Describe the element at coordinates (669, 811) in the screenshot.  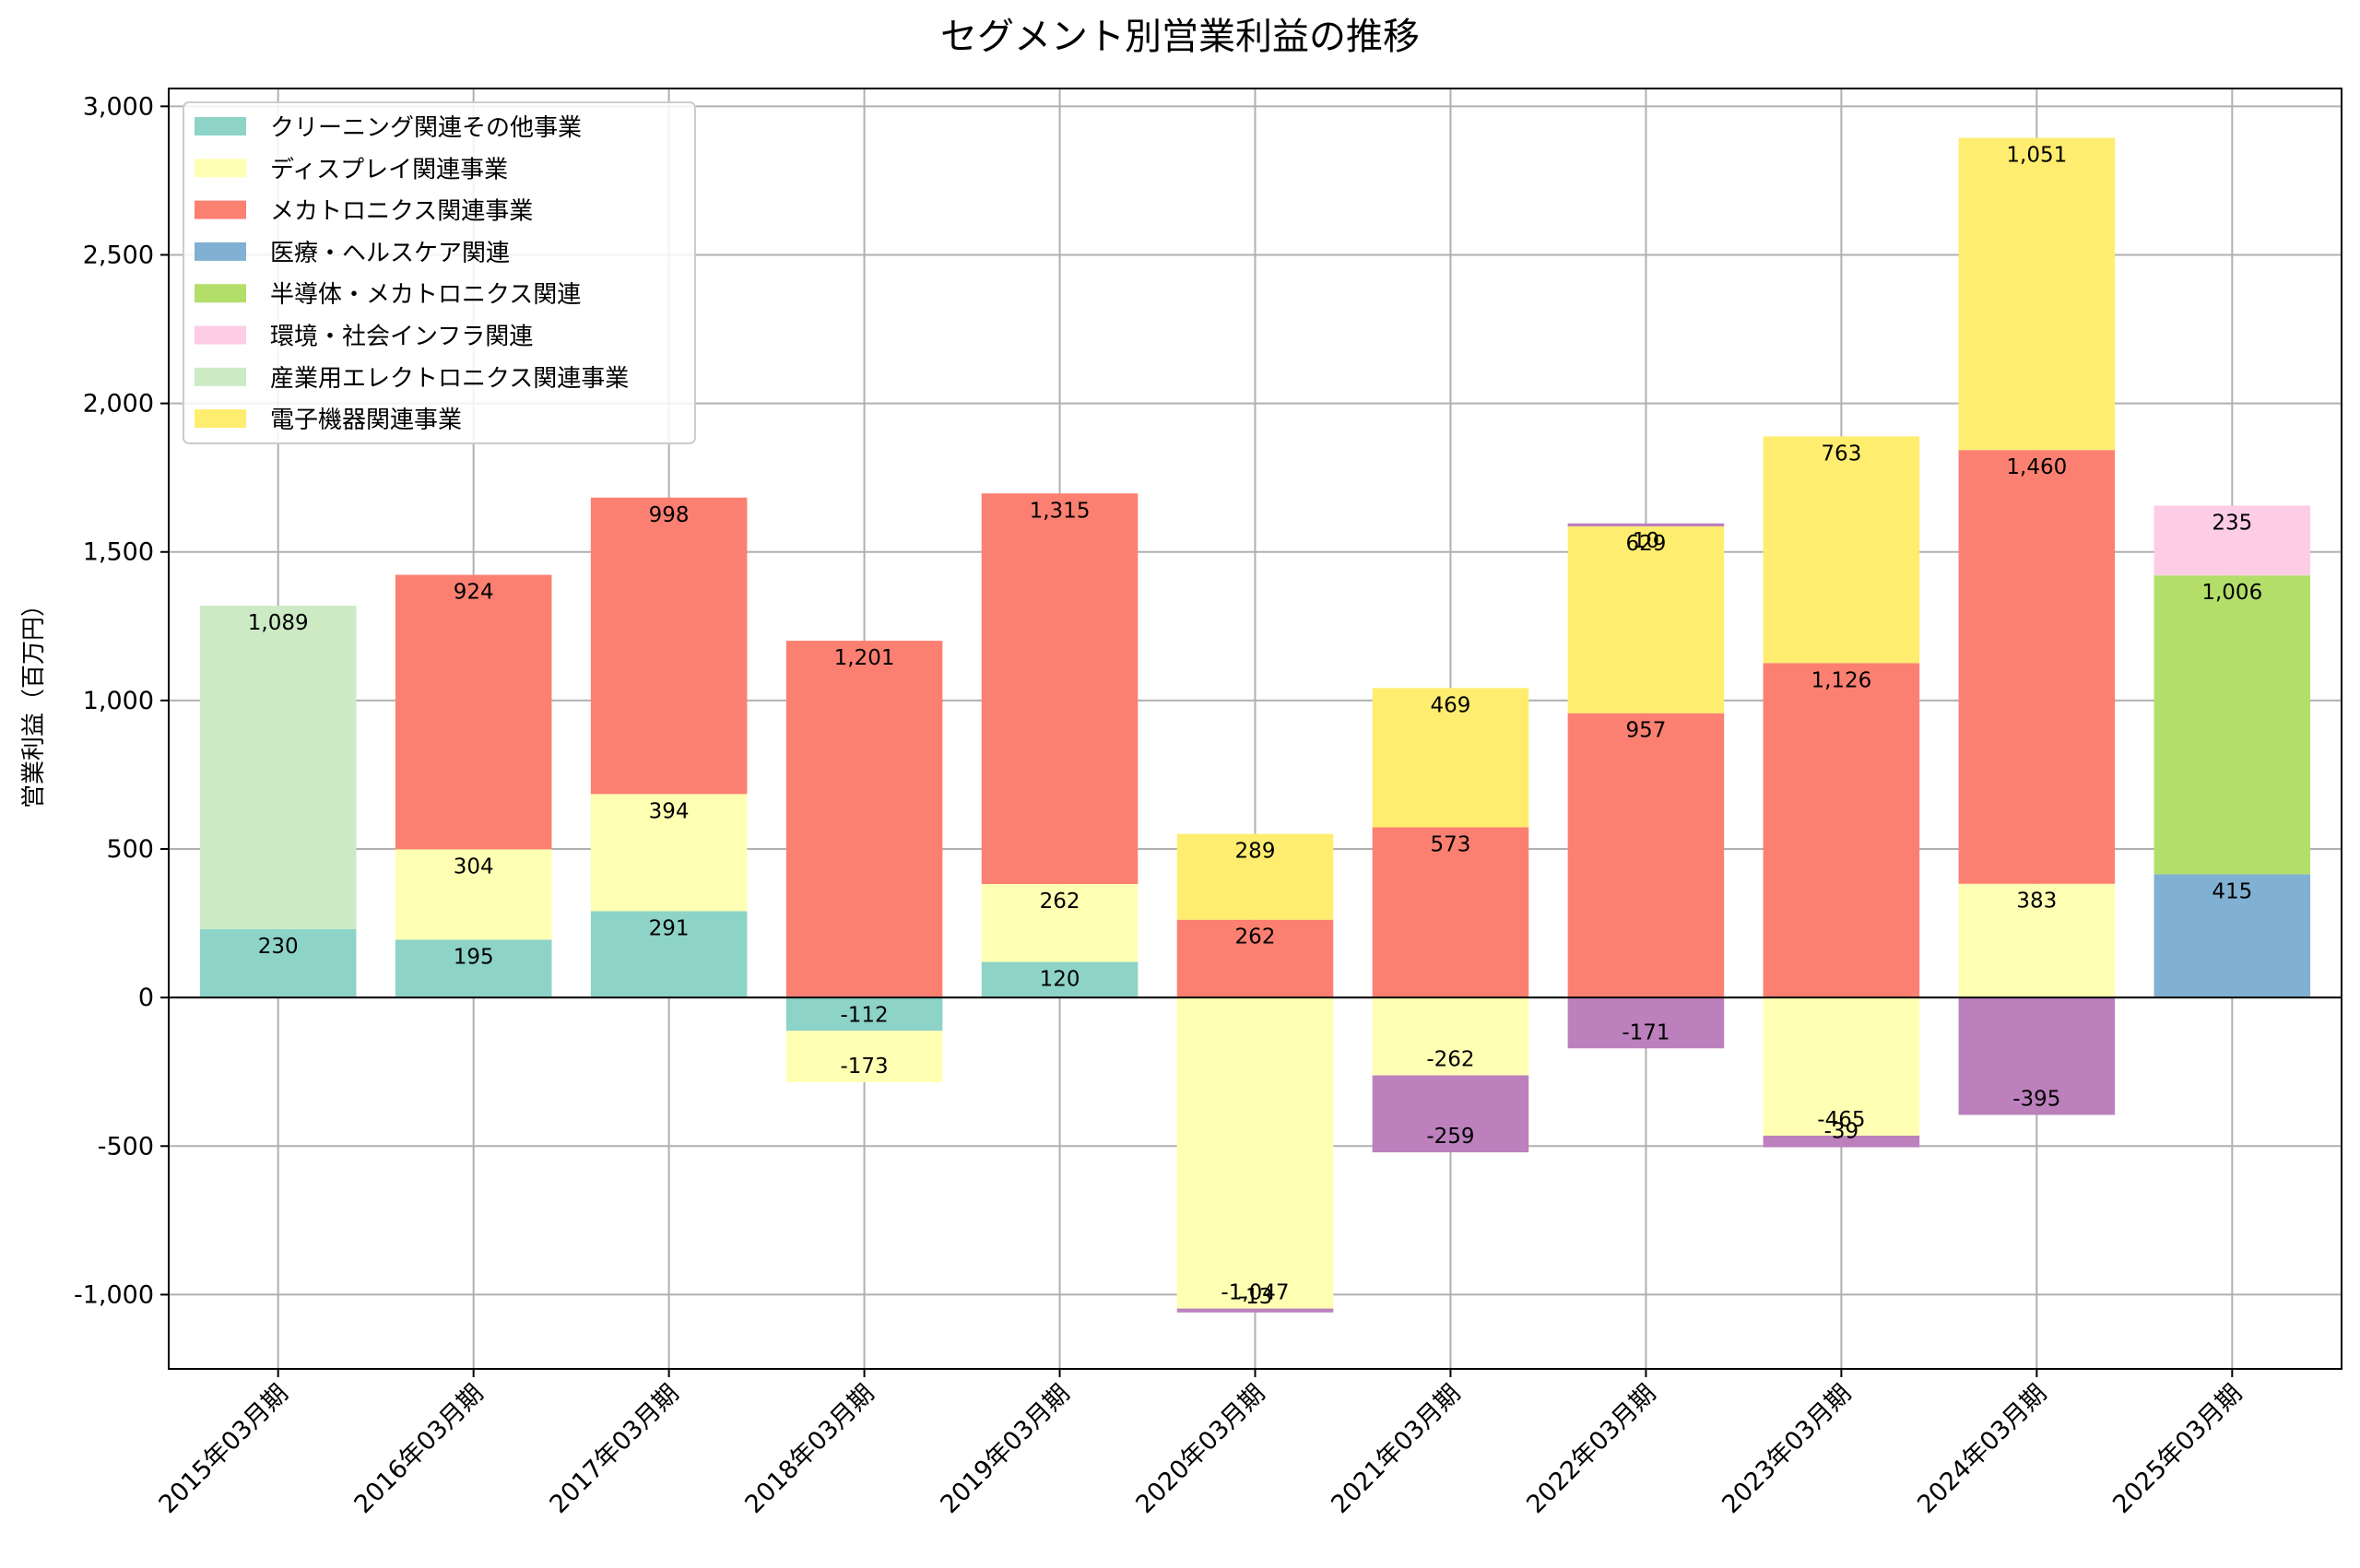
I see `bar-value-label: 394` at that location.